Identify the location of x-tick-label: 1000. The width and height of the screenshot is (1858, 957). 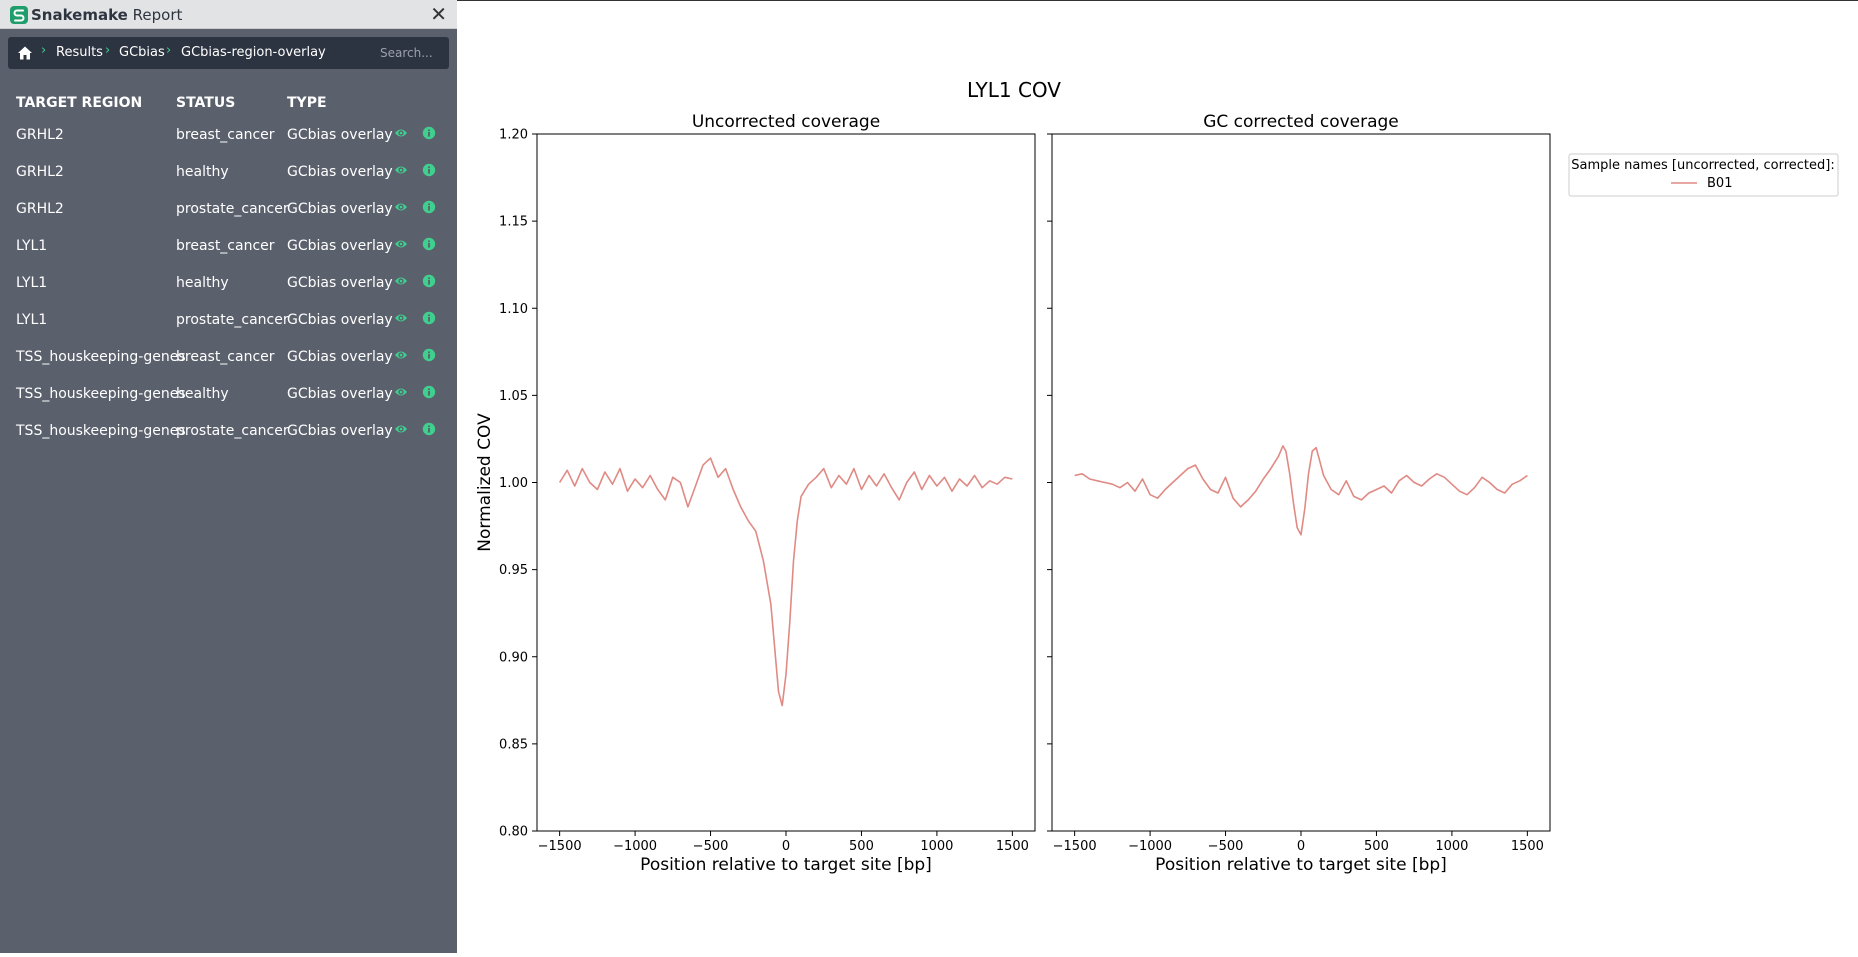
(936, 846).